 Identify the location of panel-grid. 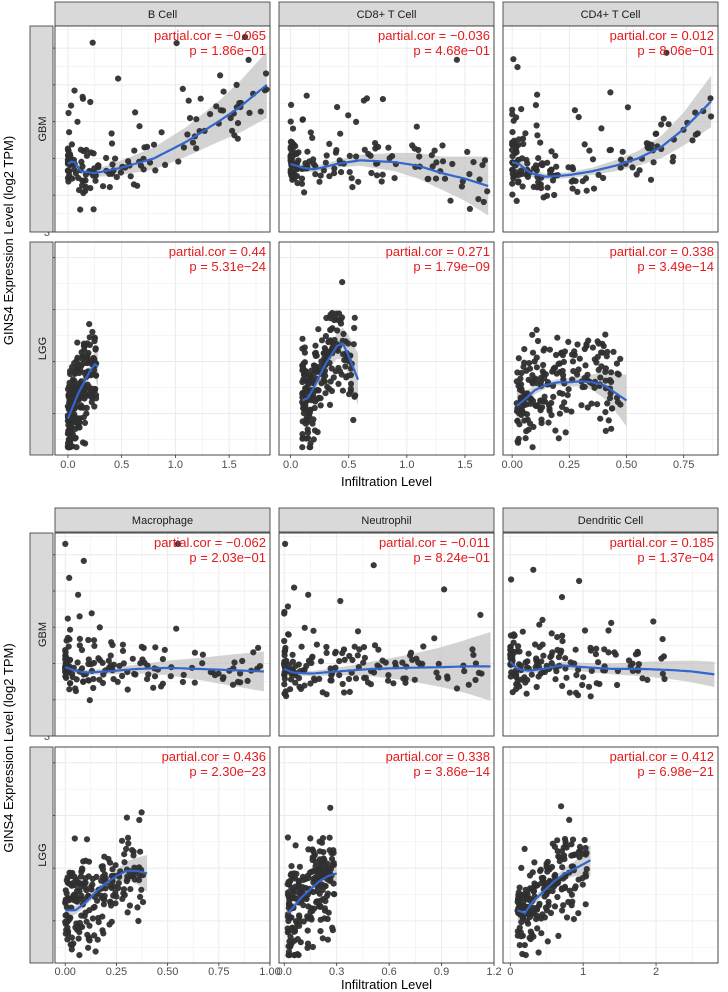
(162, 348).